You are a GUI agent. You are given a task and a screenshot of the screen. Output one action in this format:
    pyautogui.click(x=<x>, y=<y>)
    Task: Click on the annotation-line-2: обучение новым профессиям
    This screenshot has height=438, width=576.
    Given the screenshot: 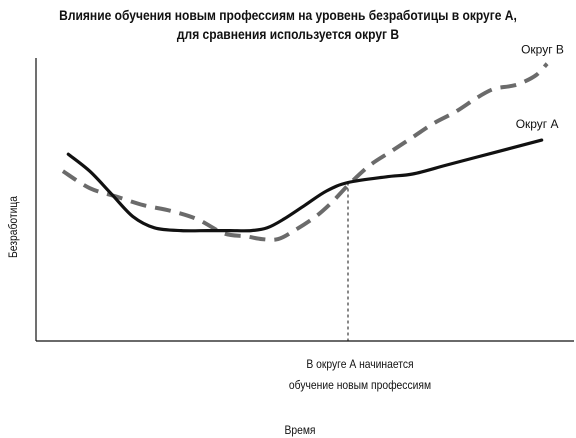 What is the action you would take?
    pyautogui.click(x=360, y=385)
    